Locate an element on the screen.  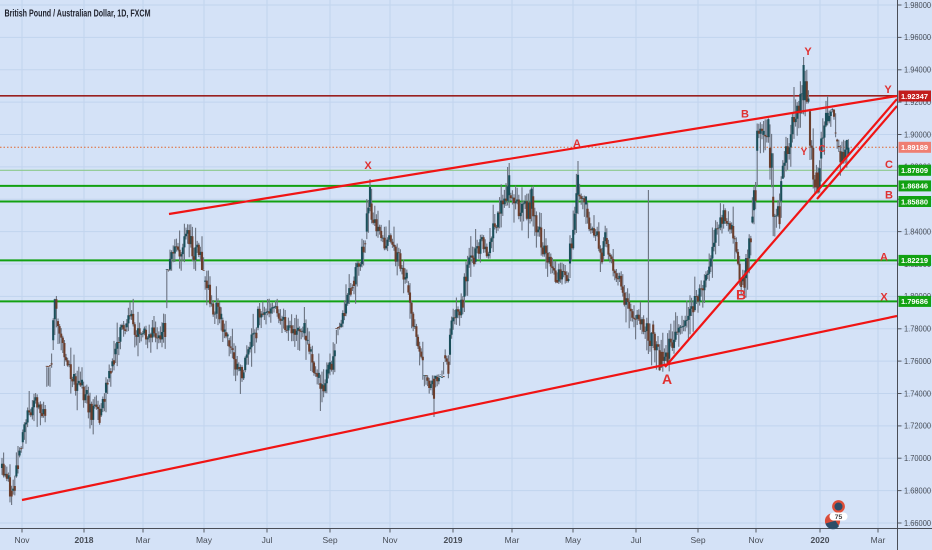
svg-text: 1.87809 is located at coordinates (914, 170).